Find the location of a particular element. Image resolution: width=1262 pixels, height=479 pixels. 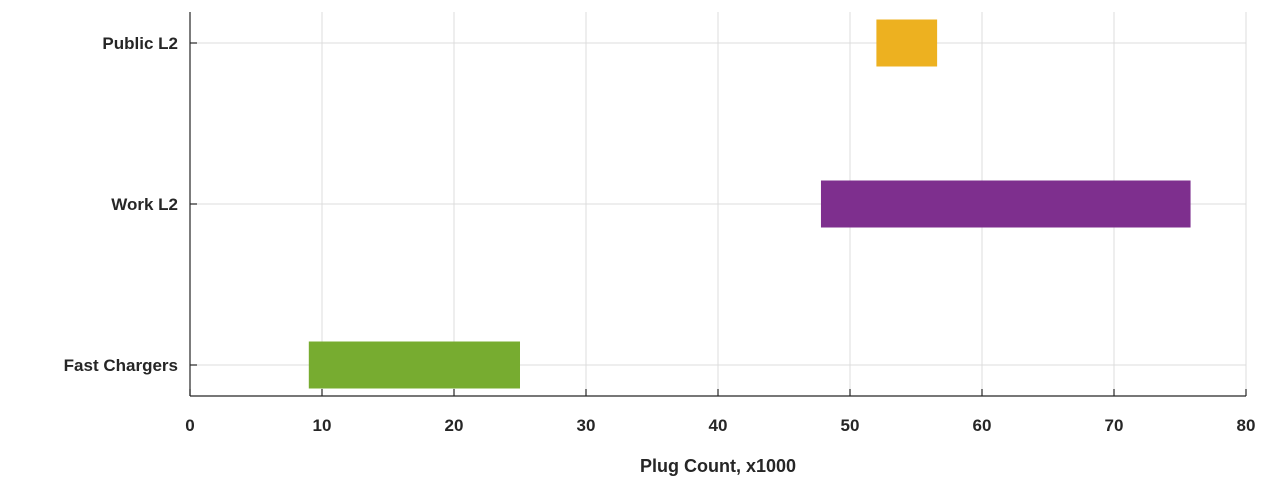

x-axis-title: Plug Count, x1000 is located at coordinates (718, 466).